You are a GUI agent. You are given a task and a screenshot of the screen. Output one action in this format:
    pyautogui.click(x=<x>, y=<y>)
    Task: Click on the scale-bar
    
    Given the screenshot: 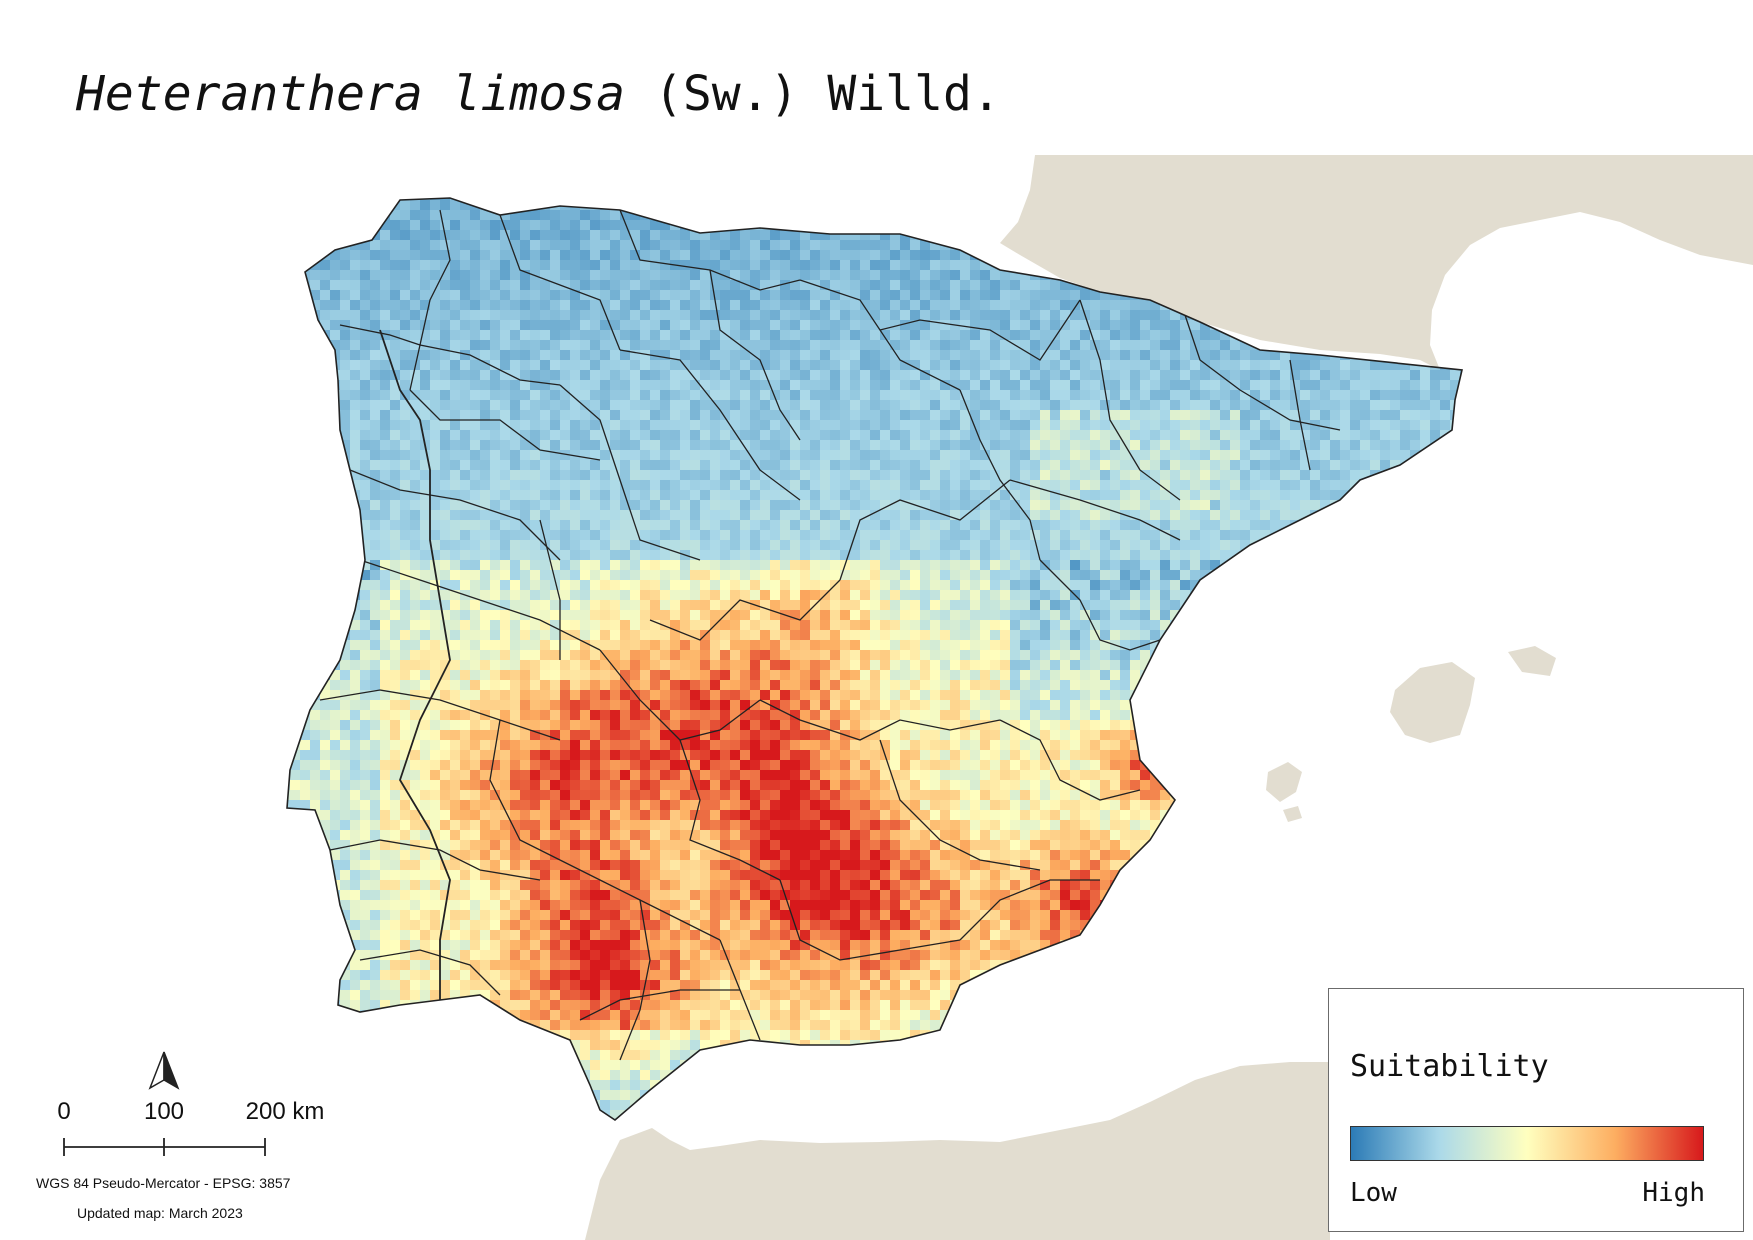 What is the action you would take?
    pyautogui.click(x=164, y=1147)
    